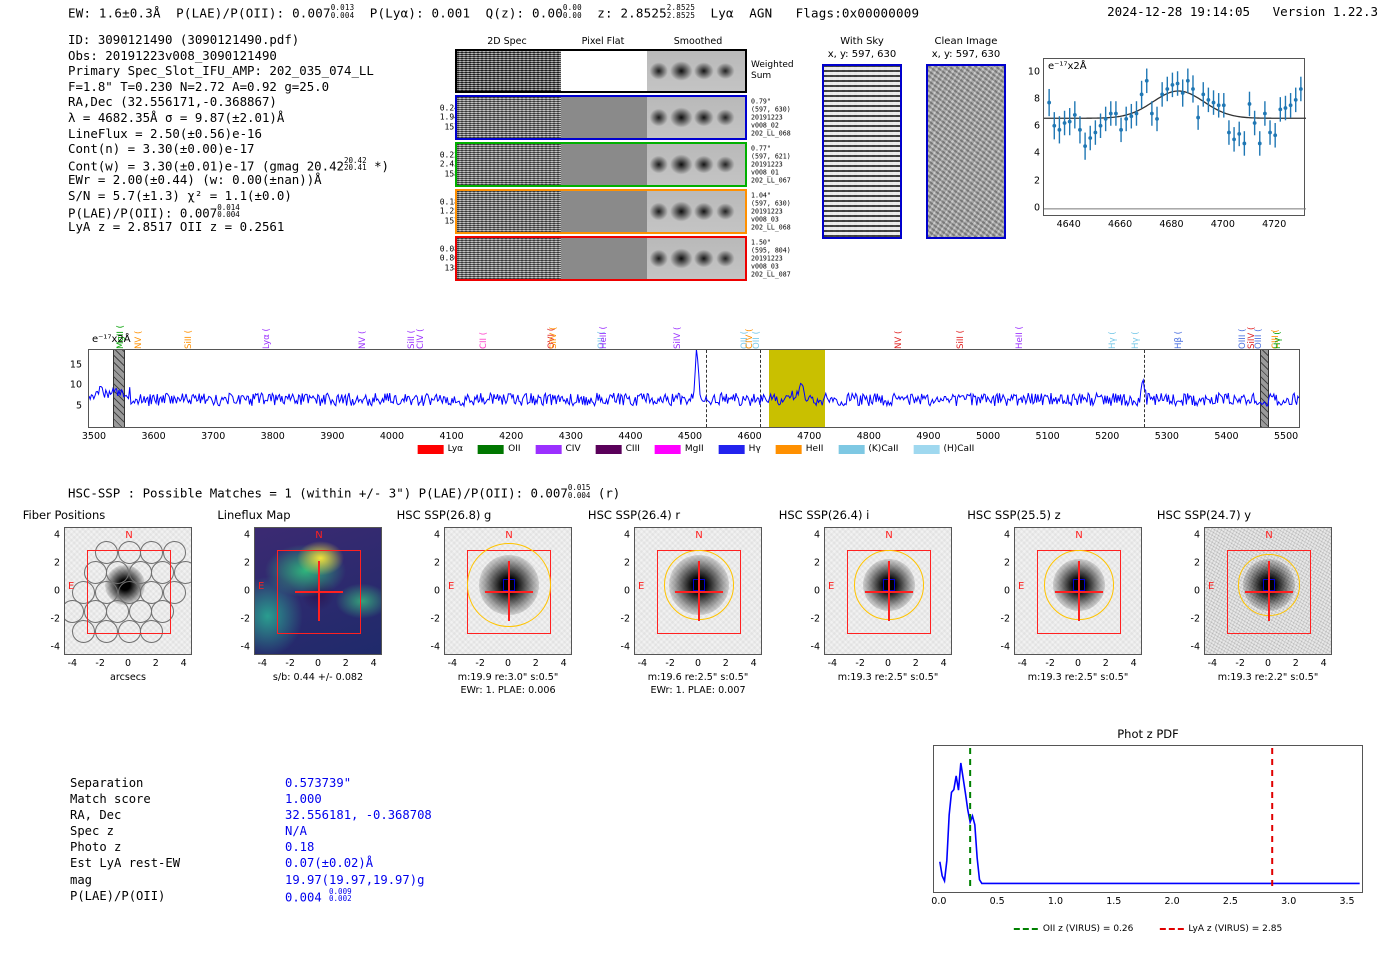 The image size is (1400, 953). Describe the element at coordinates (772, 70) in the screenshot. I see `spec2d-weighted-sum-label: Weighted Sum` at that location.